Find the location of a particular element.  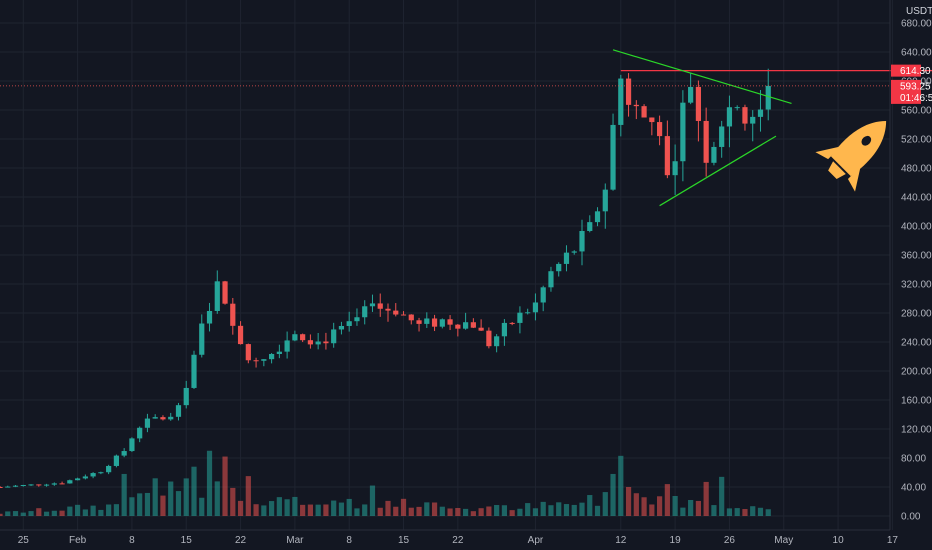

currency-label: USDT is located at coordinates (919, 11).